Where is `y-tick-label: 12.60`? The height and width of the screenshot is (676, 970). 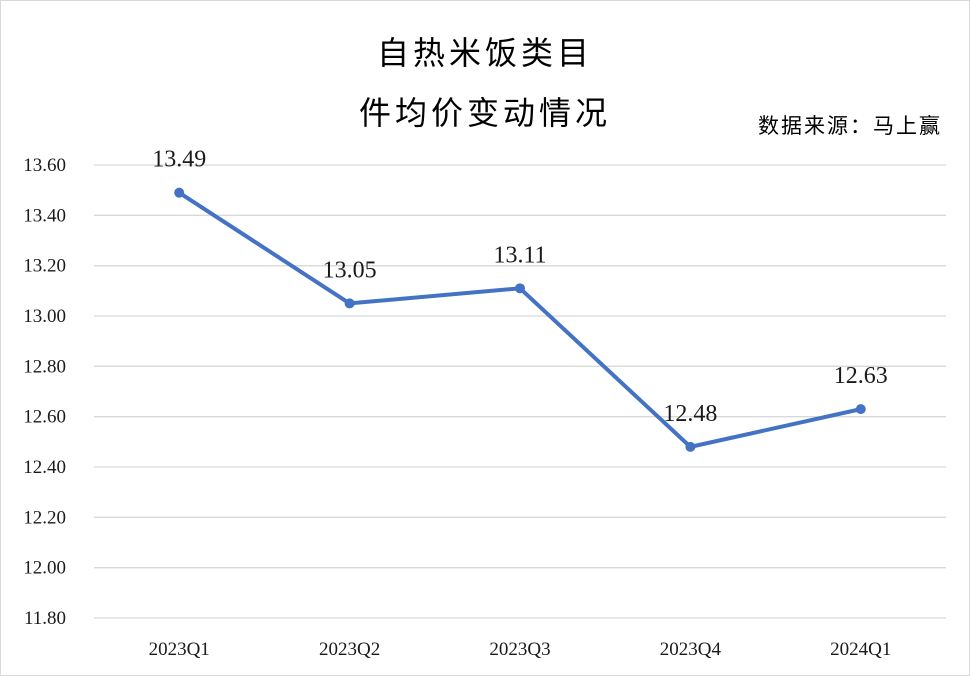
y-tick-label: 12.60 is located at coordinates (44, 417).